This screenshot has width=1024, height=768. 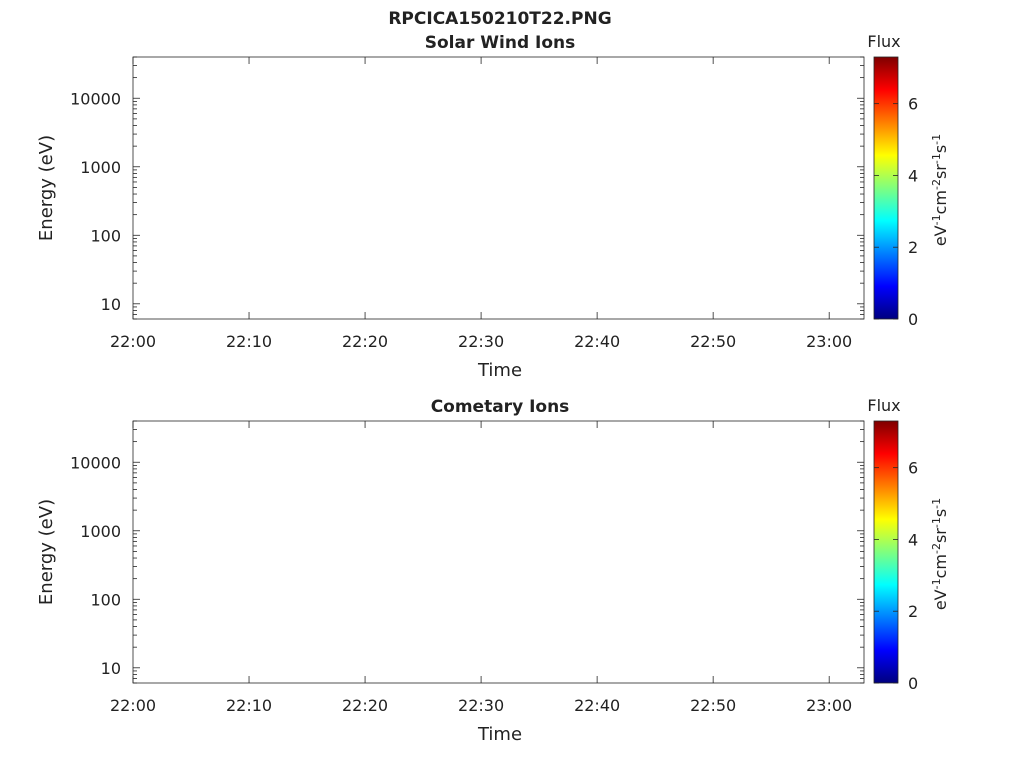 What do you see at coordinates (499, 370) in the screenshot?
I see `solar-wind-x-axis-label: Time` at bounding box center [499, 370].